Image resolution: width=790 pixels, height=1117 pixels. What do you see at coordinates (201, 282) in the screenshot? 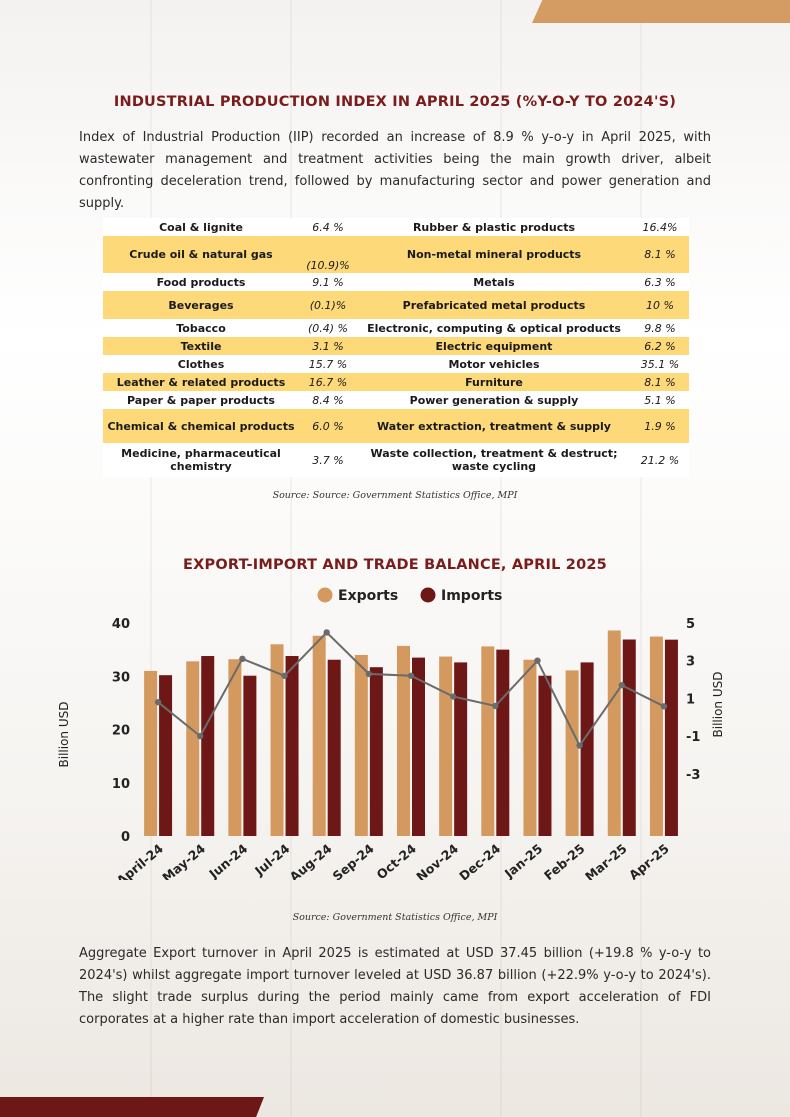
I see `iip-sector-name: Food products` at bounding box center [201, 282].